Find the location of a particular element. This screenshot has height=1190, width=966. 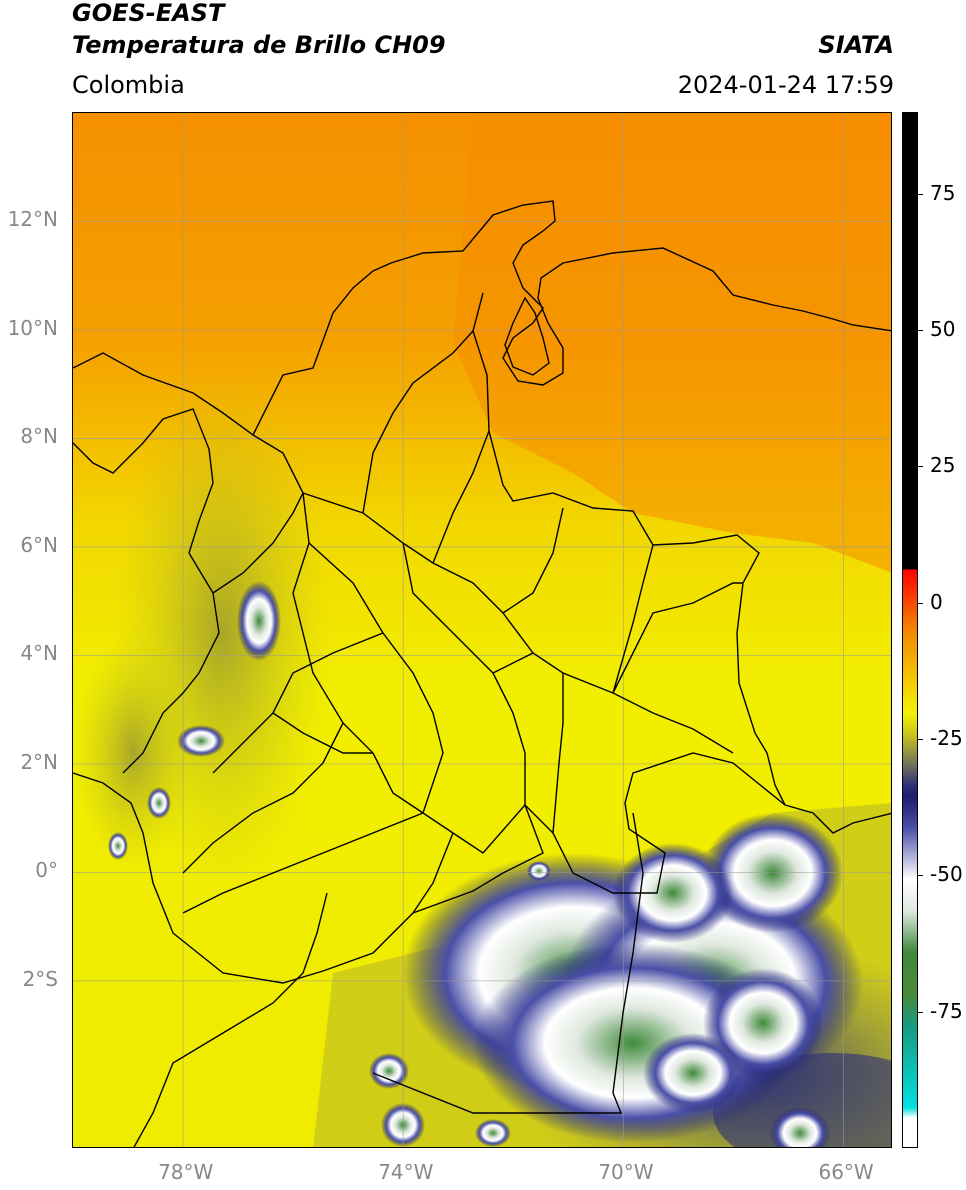

lat-tick-label: 2°S is located at coordinates (40, 978).